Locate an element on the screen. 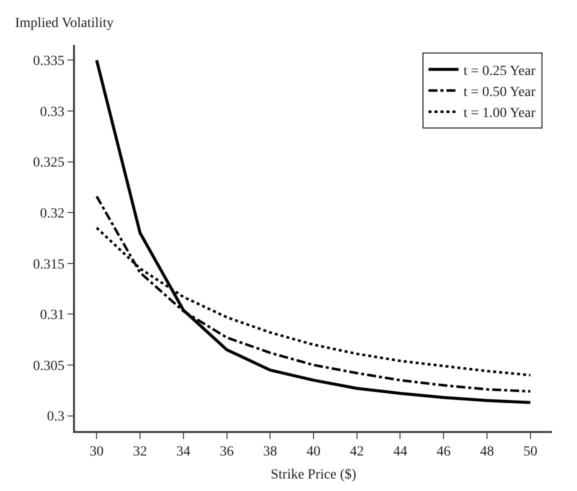 The image size is (577, 491). x-tick-label: 48 is located at coordinates (487, 452).